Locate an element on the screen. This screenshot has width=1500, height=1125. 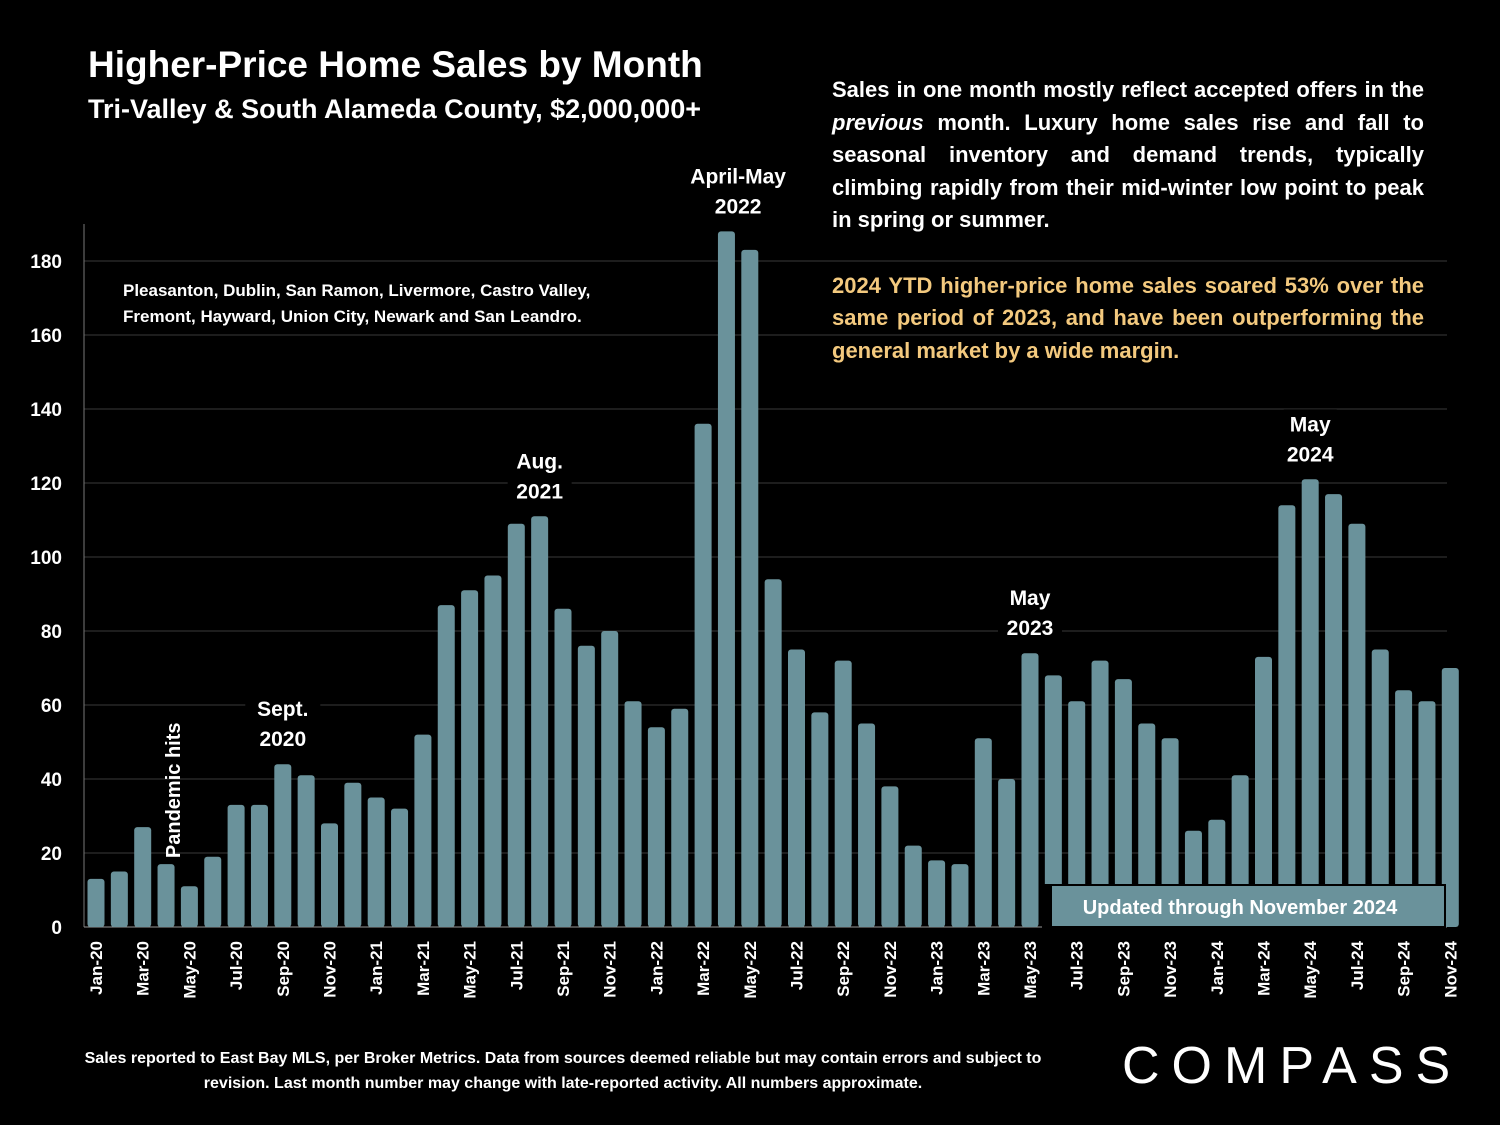
update-note-box is located at coordinates (1248, 906).